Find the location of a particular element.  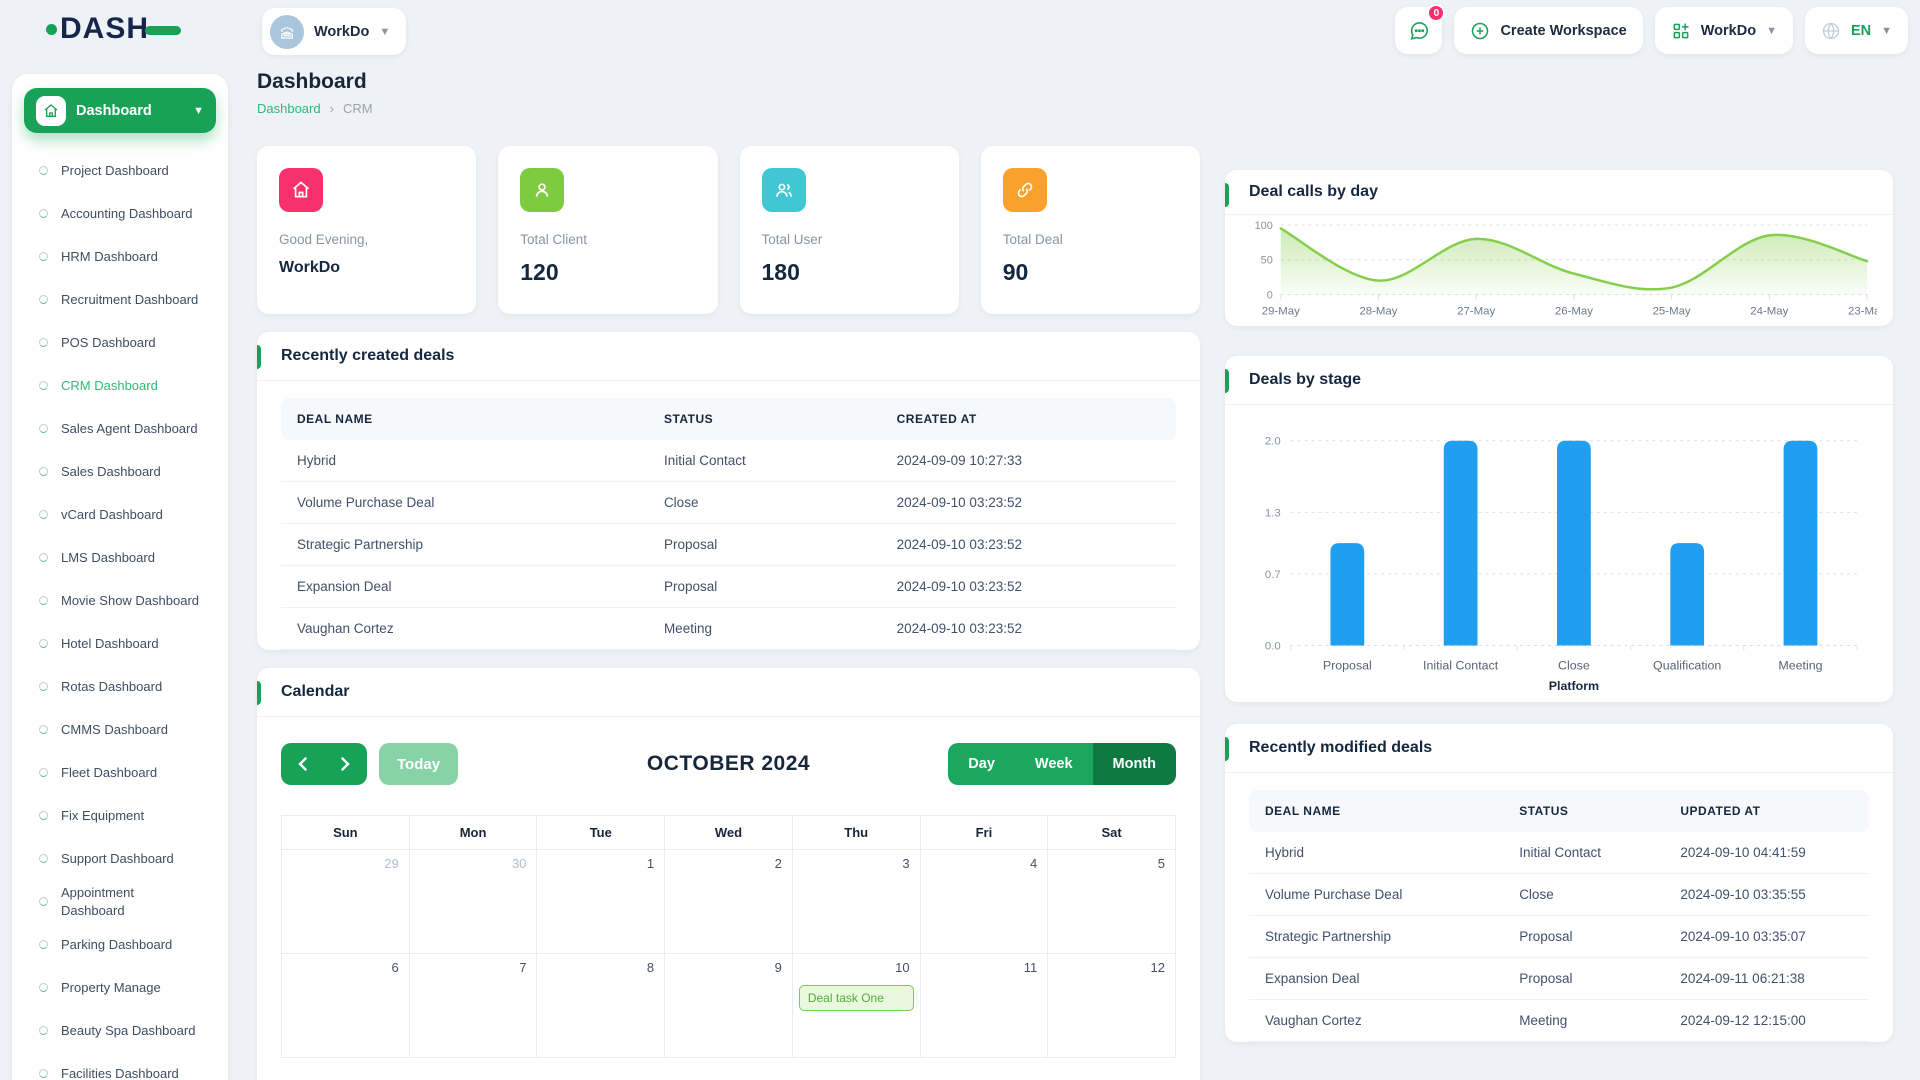

sidebar-item-crm-dashboard: CRM Dashboard is located at coordinates (120, 385).